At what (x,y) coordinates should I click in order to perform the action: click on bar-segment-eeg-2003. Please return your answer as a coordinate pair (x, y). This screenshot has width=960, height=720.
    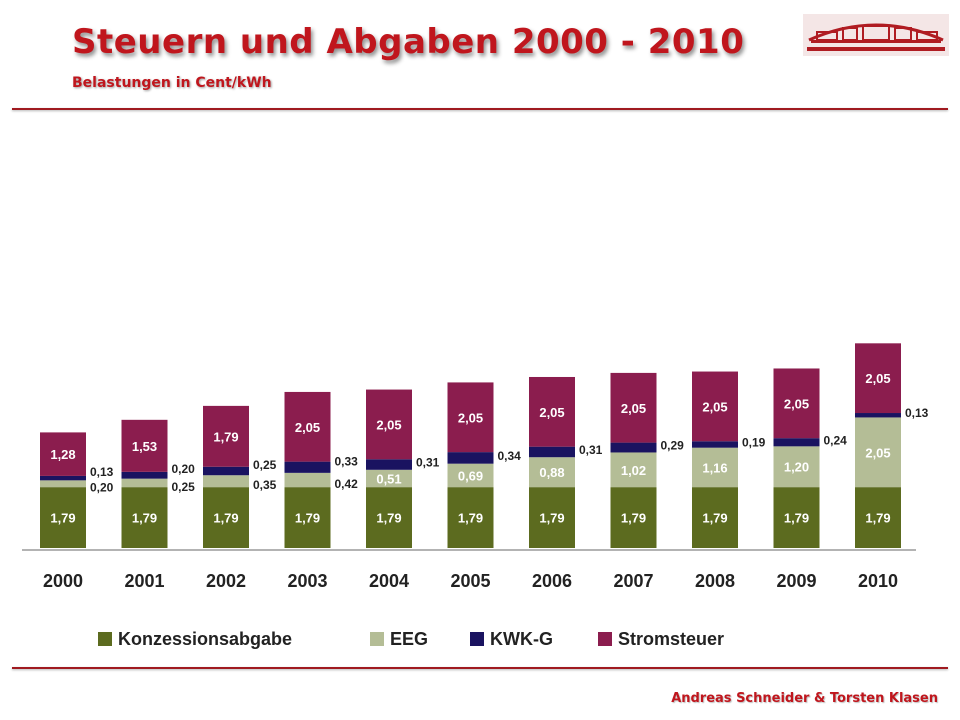
    Looking at the image, I should click on (307, 480).